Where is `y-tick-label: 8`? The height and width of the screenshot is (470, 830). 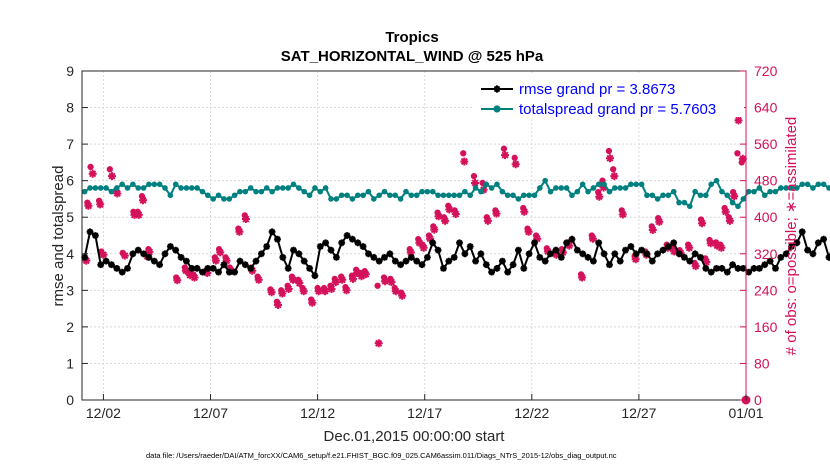
y-tick-label: 8 is located at coordinates (70, 108).